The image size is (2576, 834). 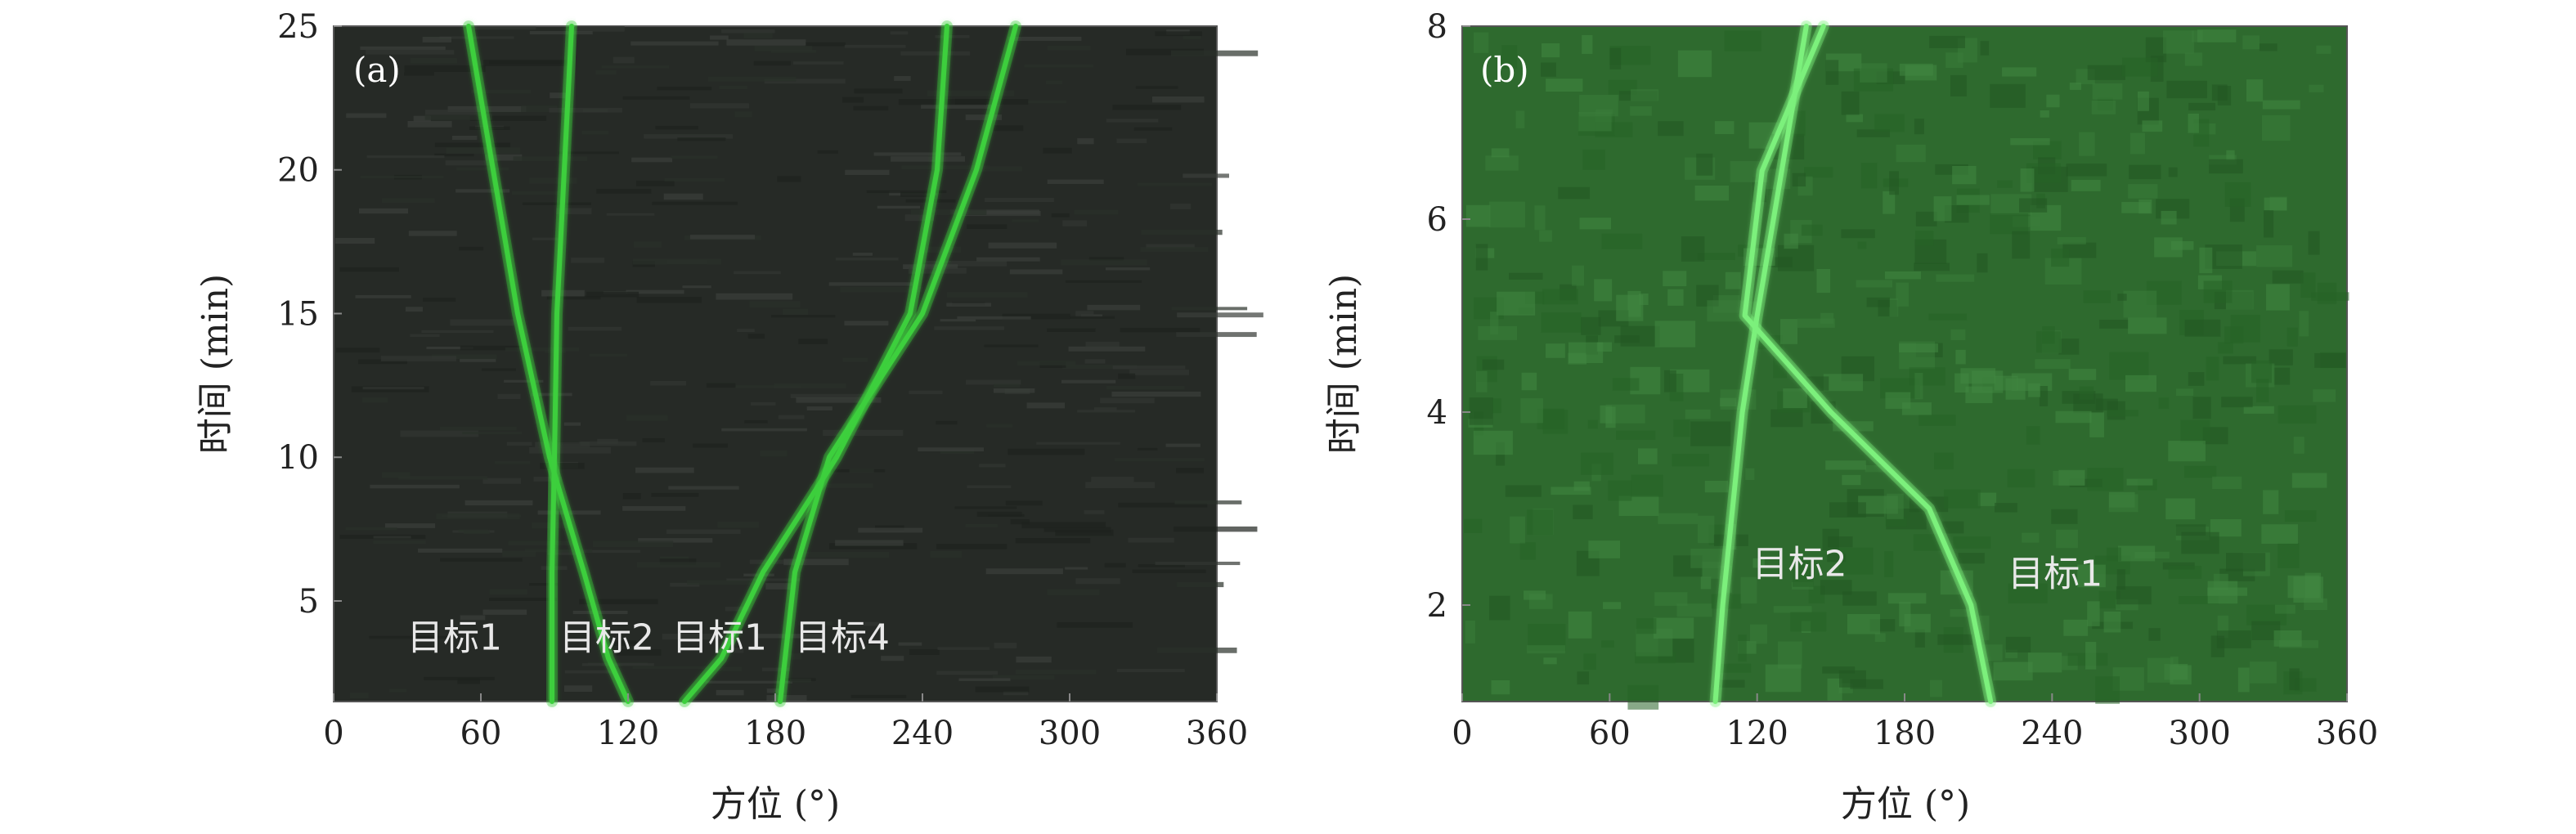 I want to click on y-tick-label: 20, so click(x=298, y=171).